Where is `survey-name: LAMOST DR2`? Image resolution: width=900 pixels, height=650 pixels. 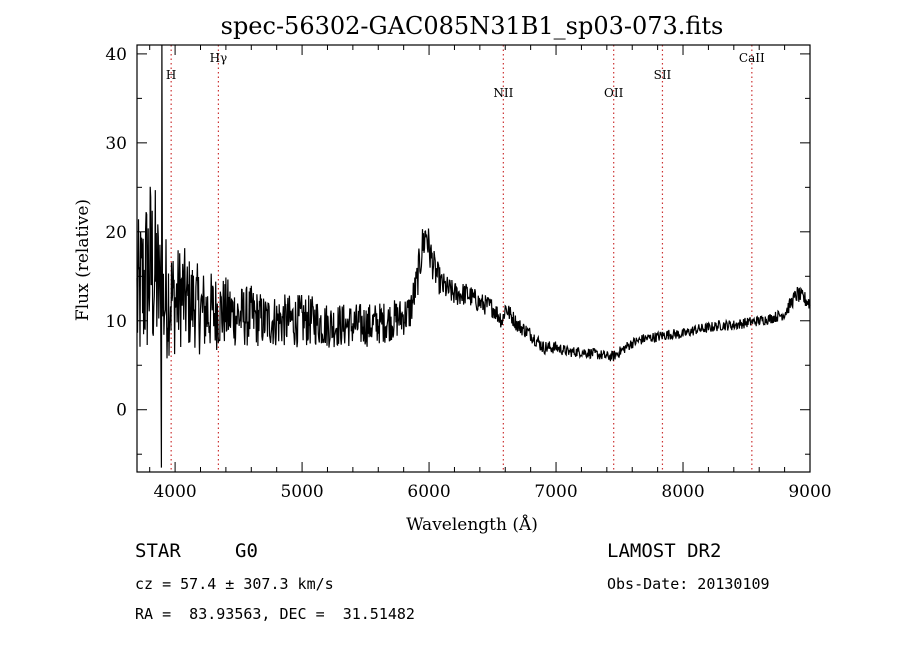
survey-name: LAMOST DR2 is located at coordinates (664, 551).